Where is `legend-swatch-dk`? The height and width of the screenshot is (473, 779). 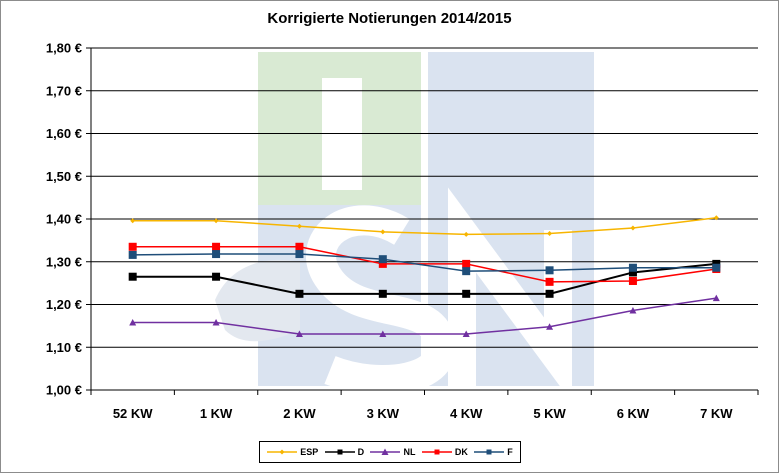
legend-swatch-dk is located at coordinates (436, 452).